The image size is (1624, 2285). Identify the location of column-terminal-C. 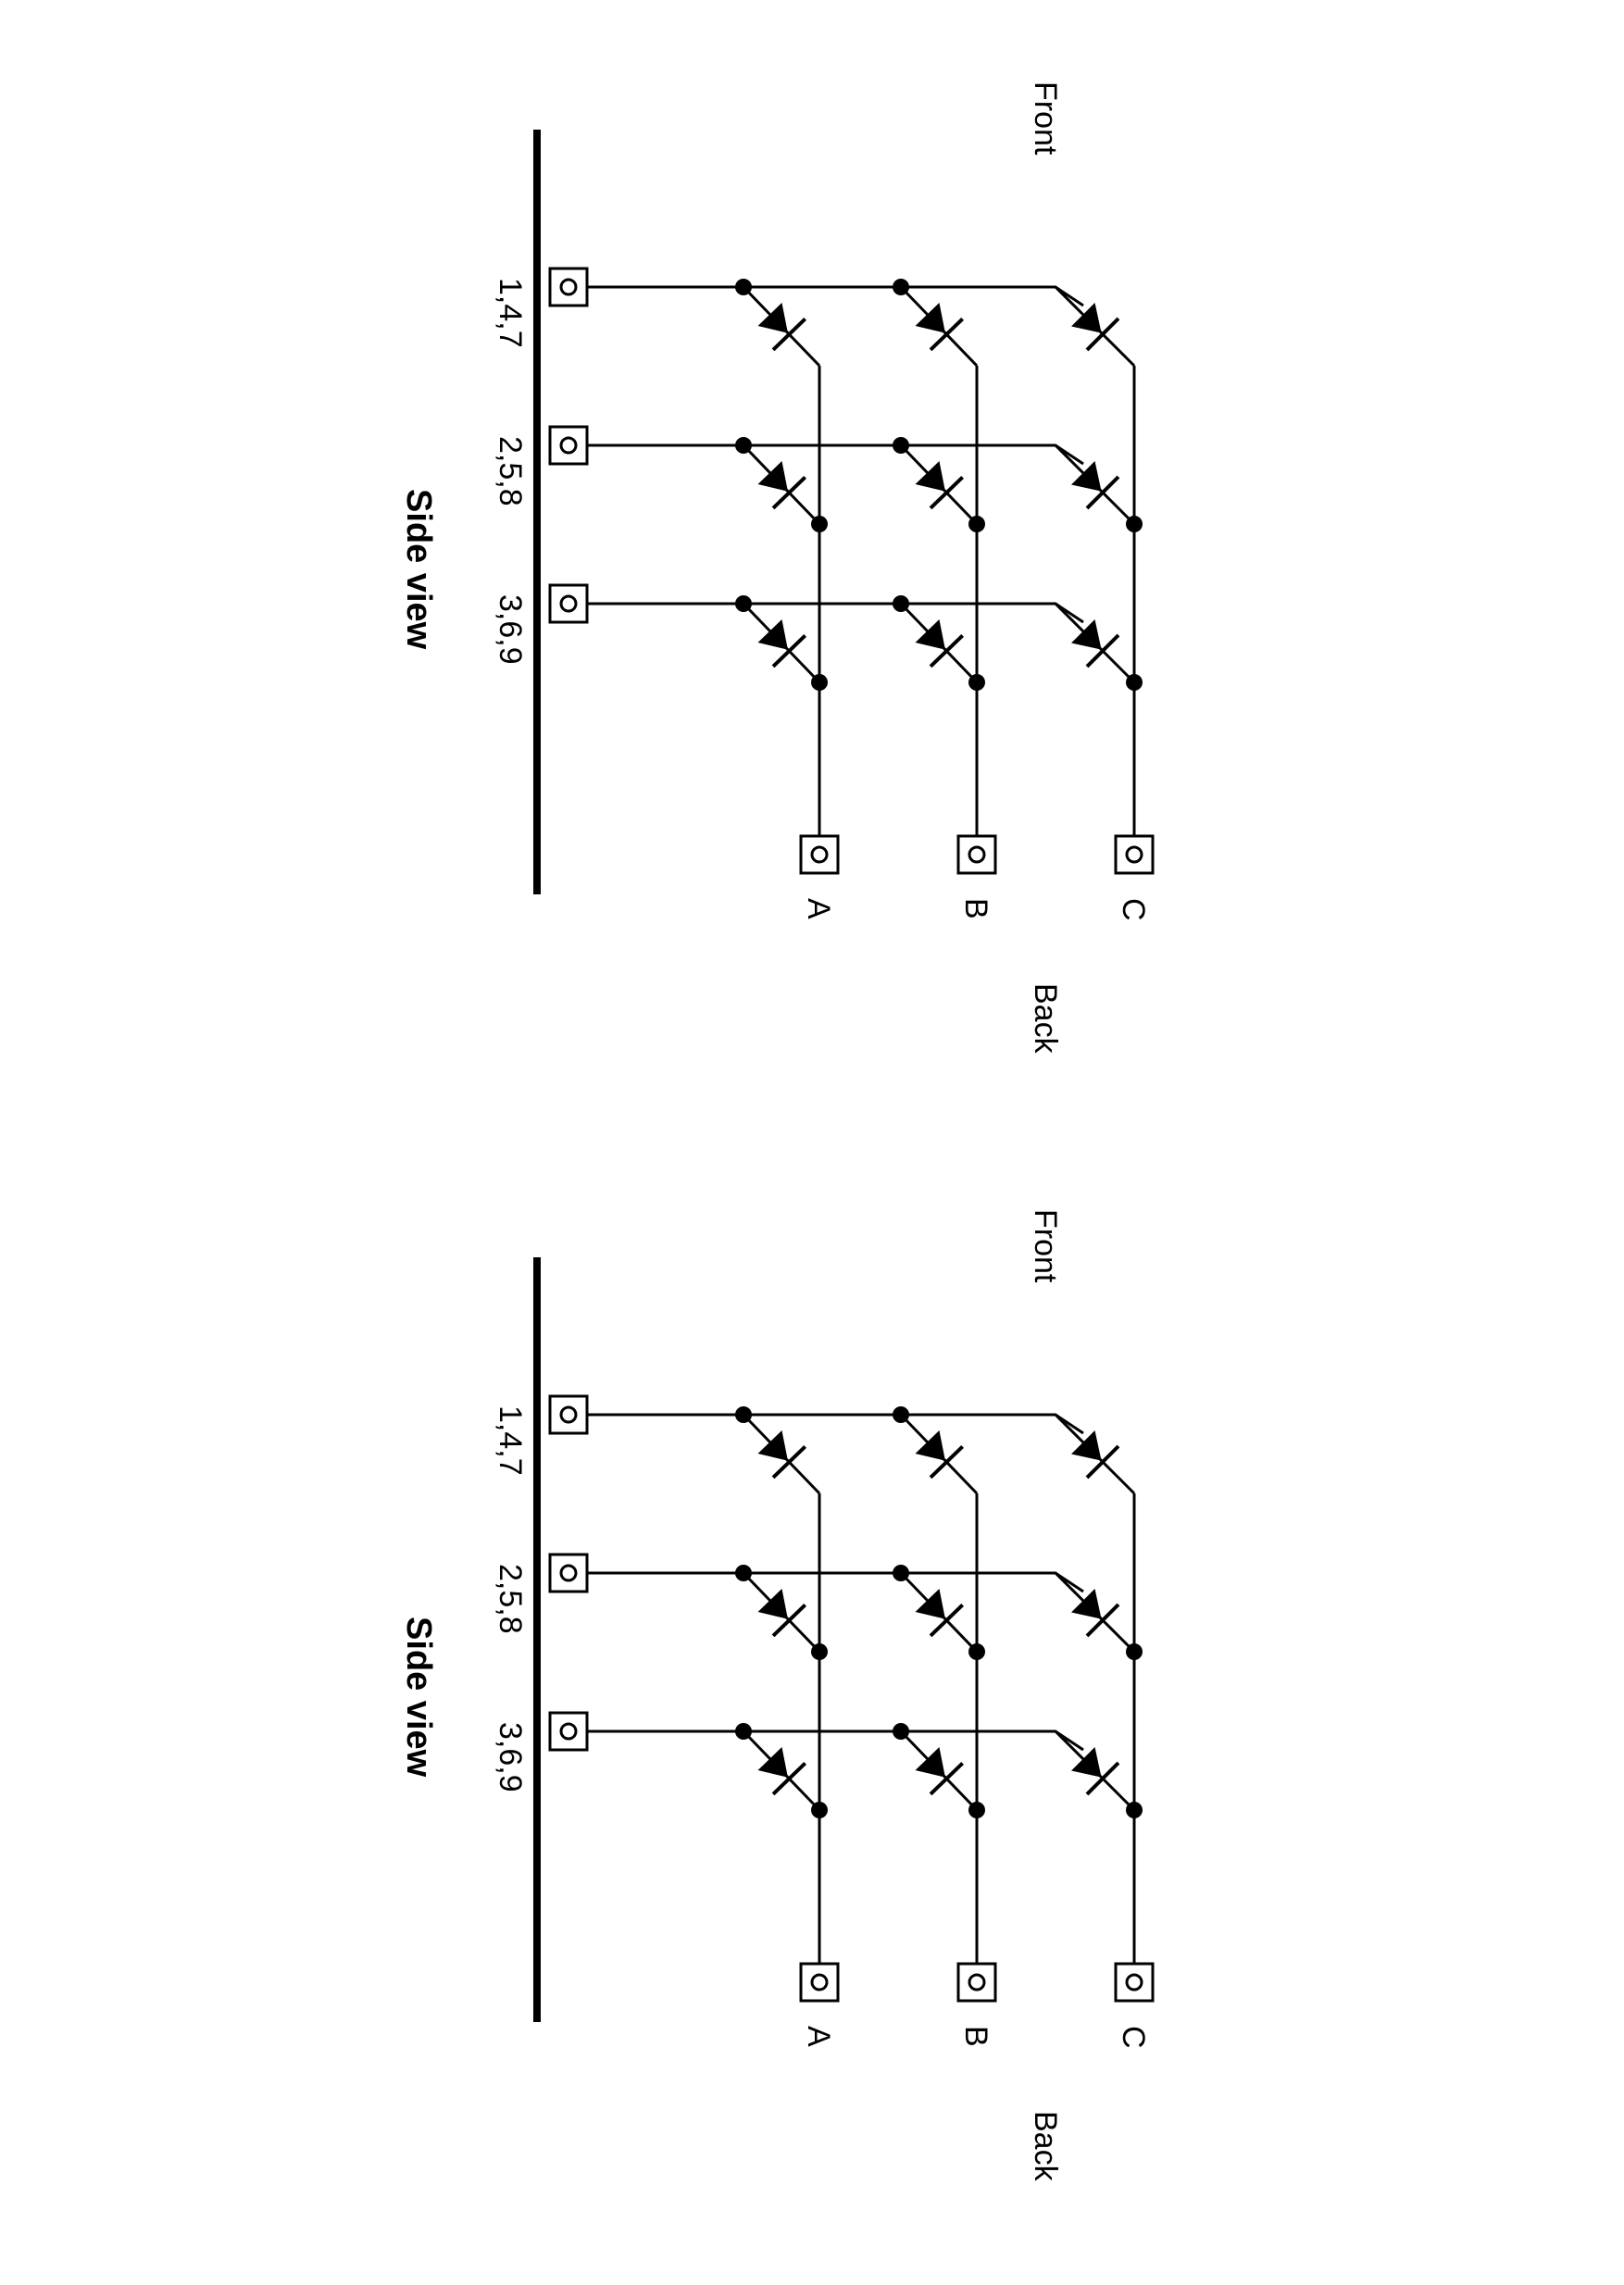
(1134, 1982).